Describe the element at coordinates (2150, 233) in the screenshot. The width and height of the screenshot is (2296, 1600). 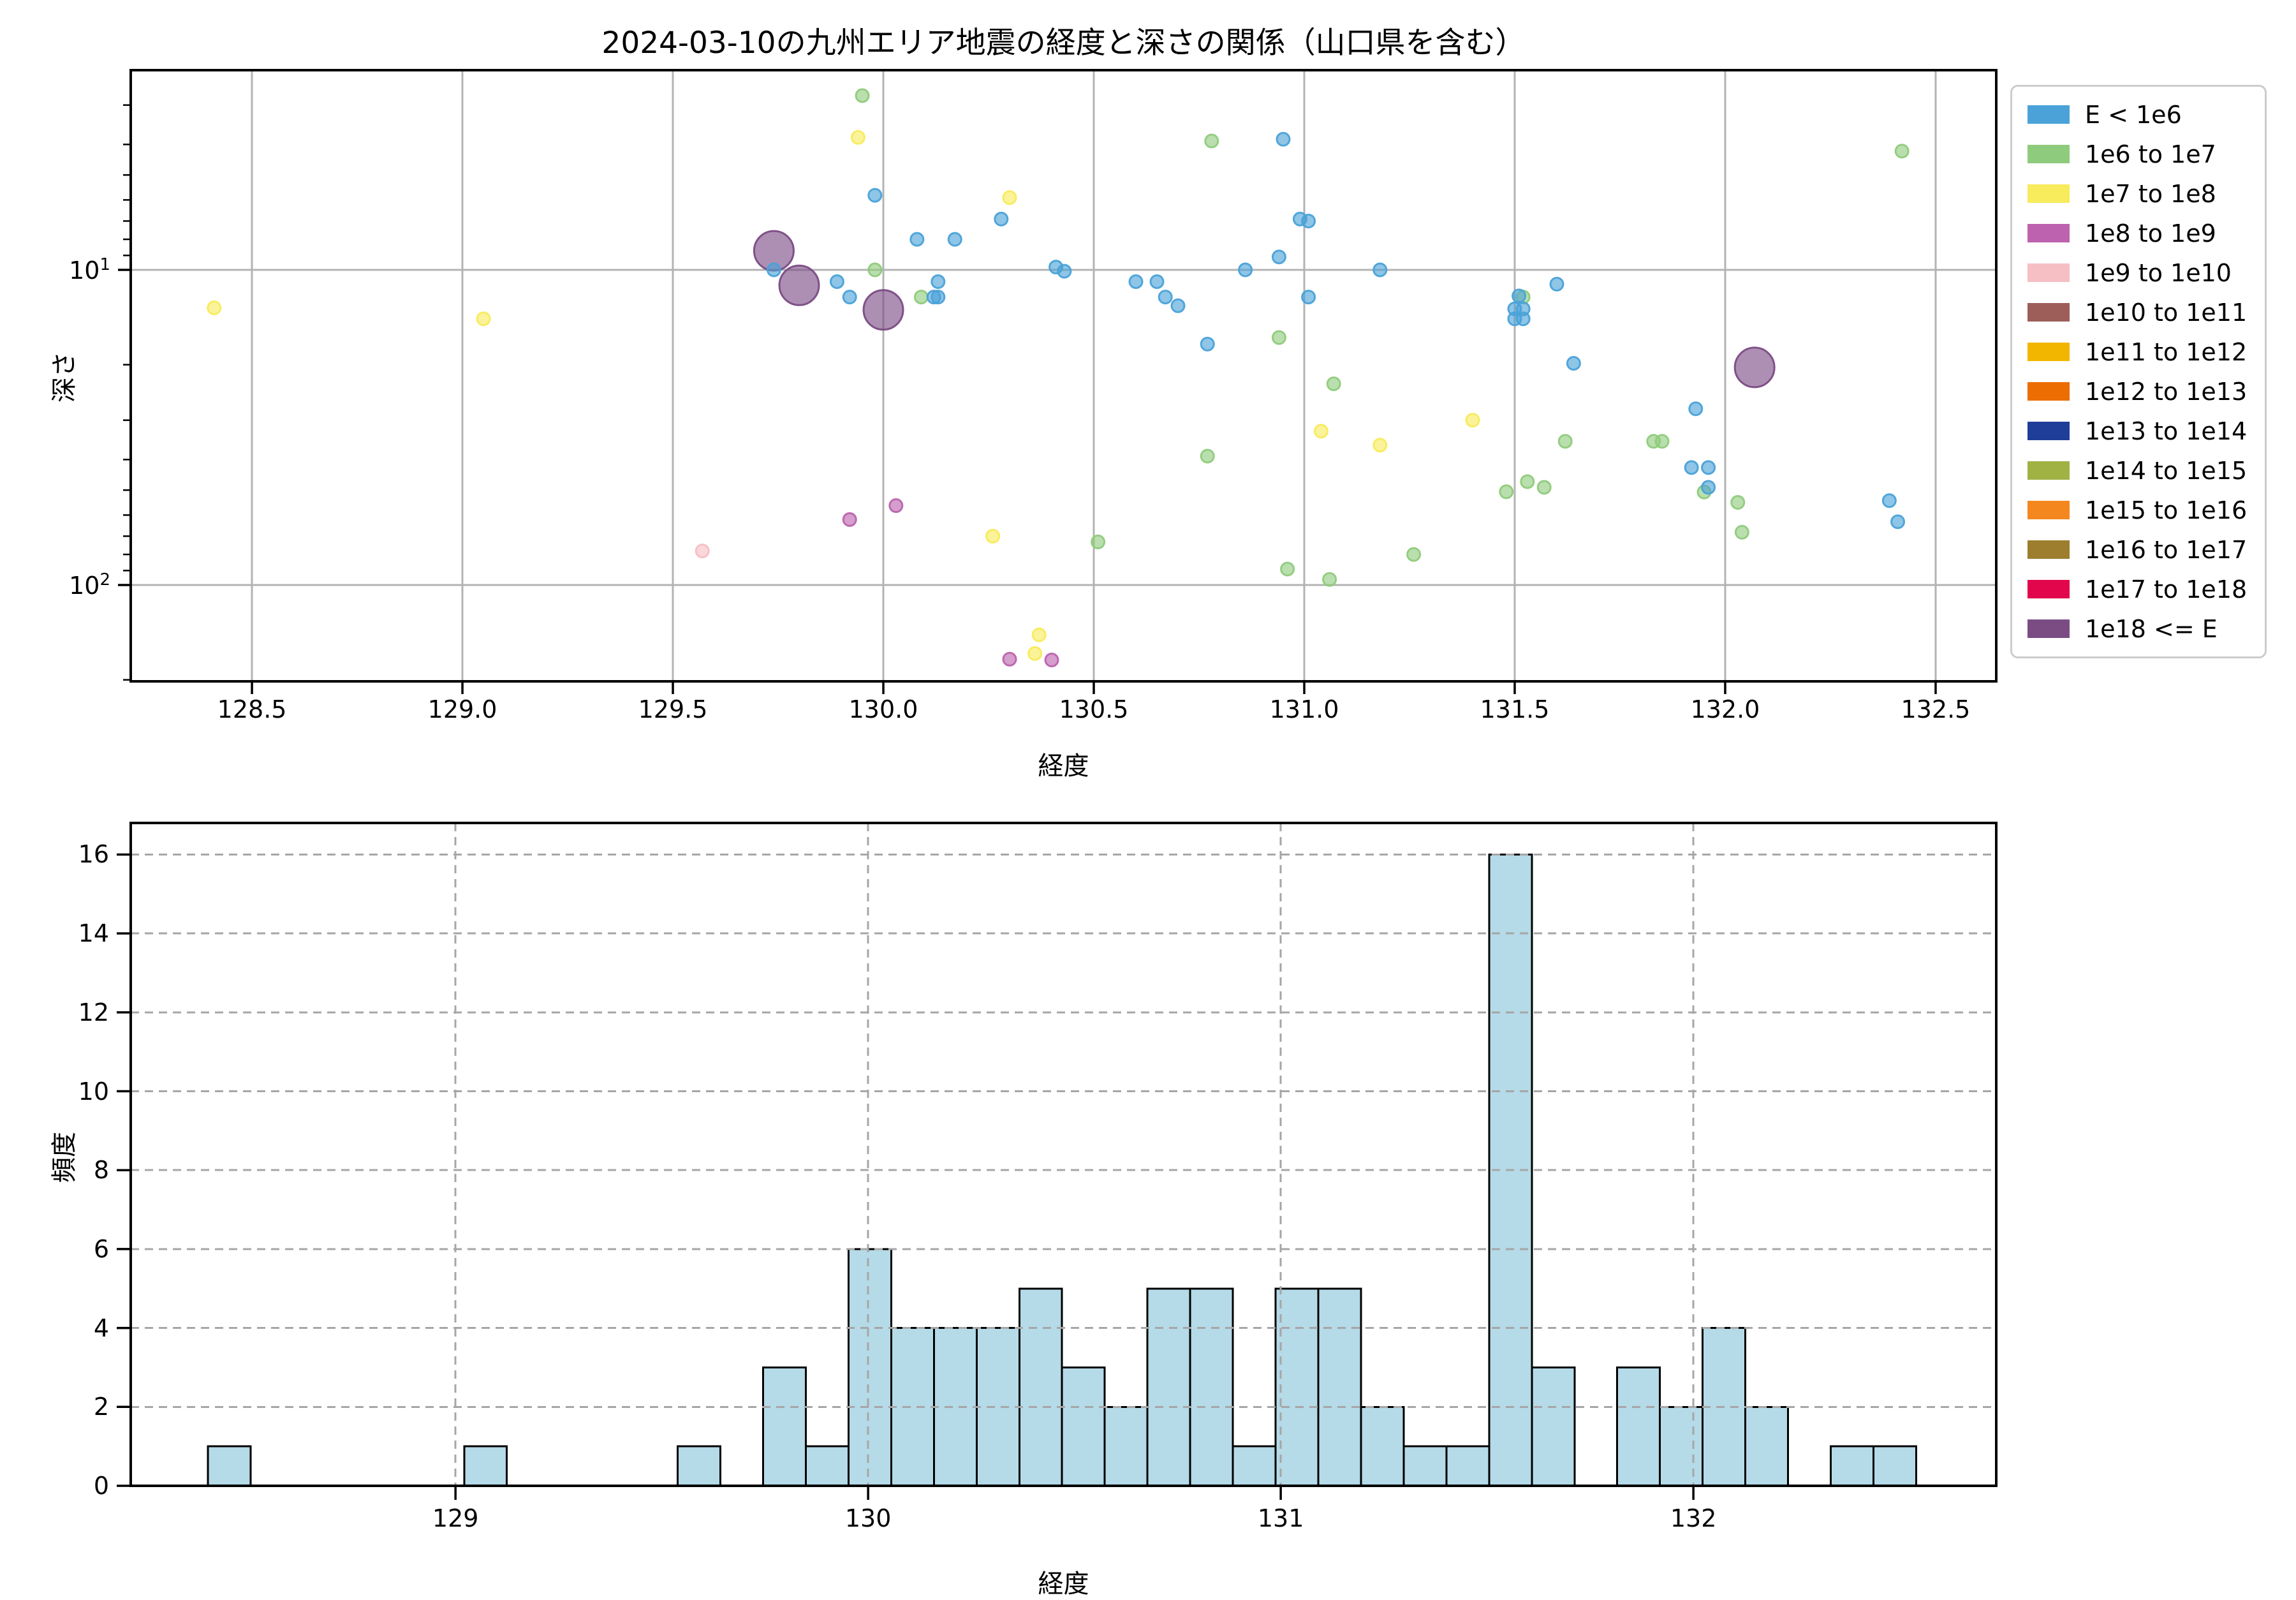
I see `legend-label: 1e8 to 1e9` at that location.